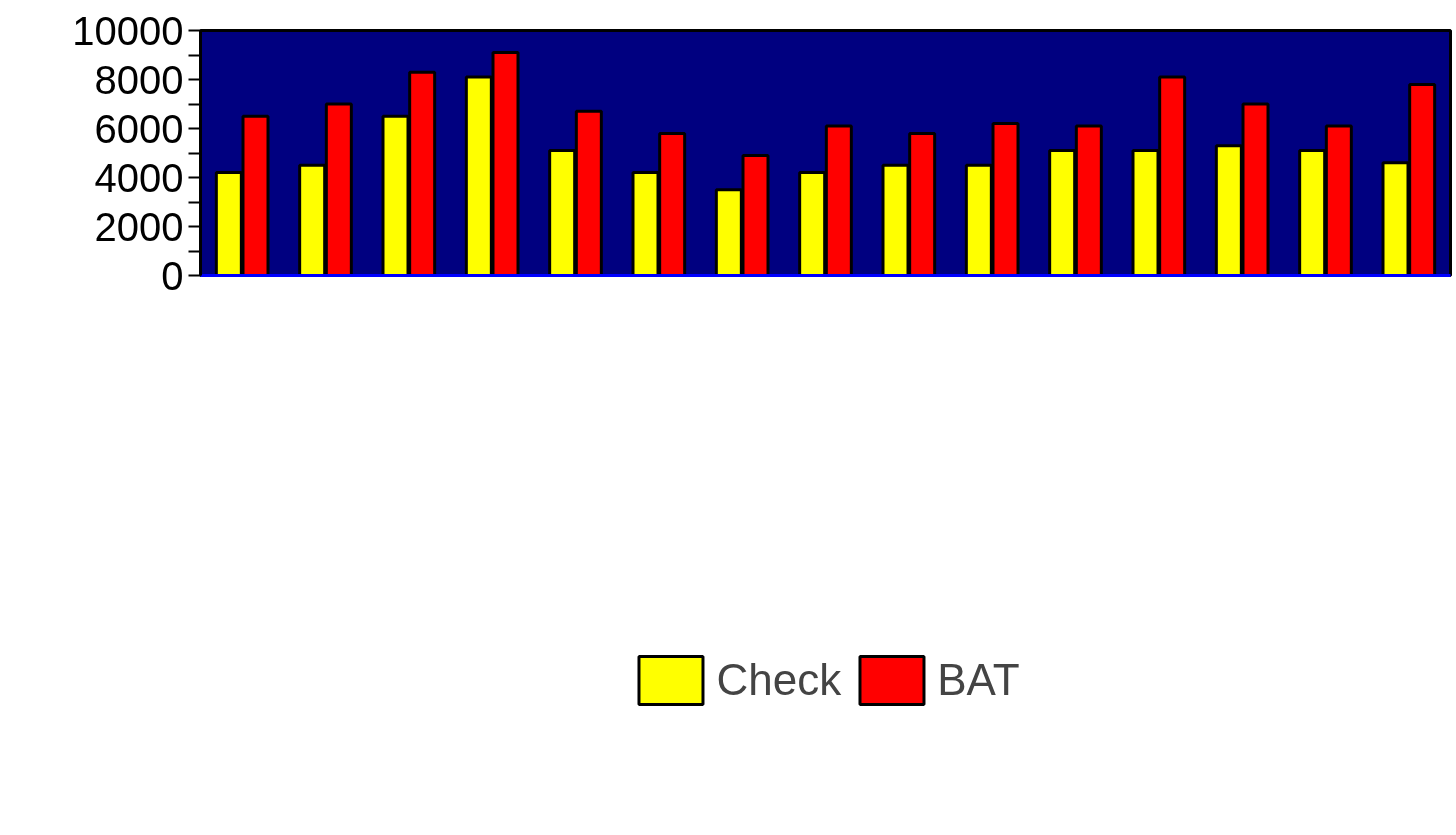 The height and width of the screenshot is (835, 1456). Describe the element at coordinates (139, 79) in the screenshot. I see `y-tick-label: 8000` at that location.